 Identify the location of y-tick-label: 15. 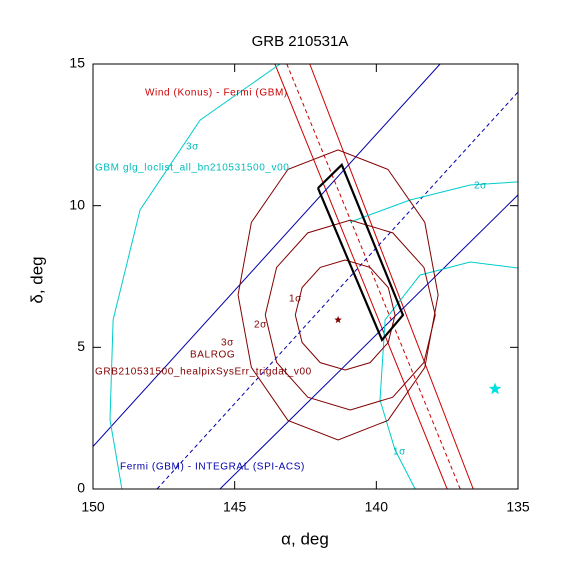
(77, 63).